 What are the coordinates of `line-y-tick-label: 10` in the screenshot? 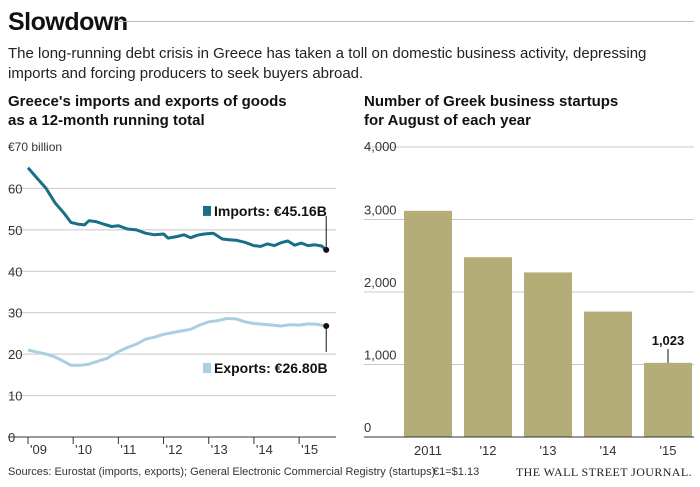 It's located at (15, 396).